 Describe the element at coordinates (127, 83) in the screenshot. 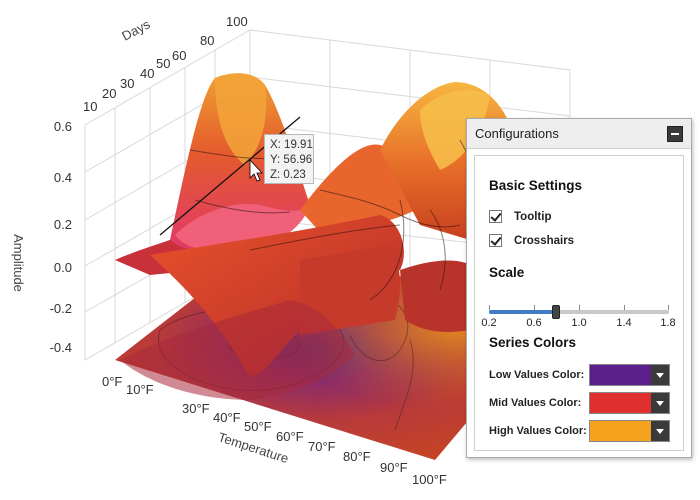

I see `days-tick: 30` at that location.